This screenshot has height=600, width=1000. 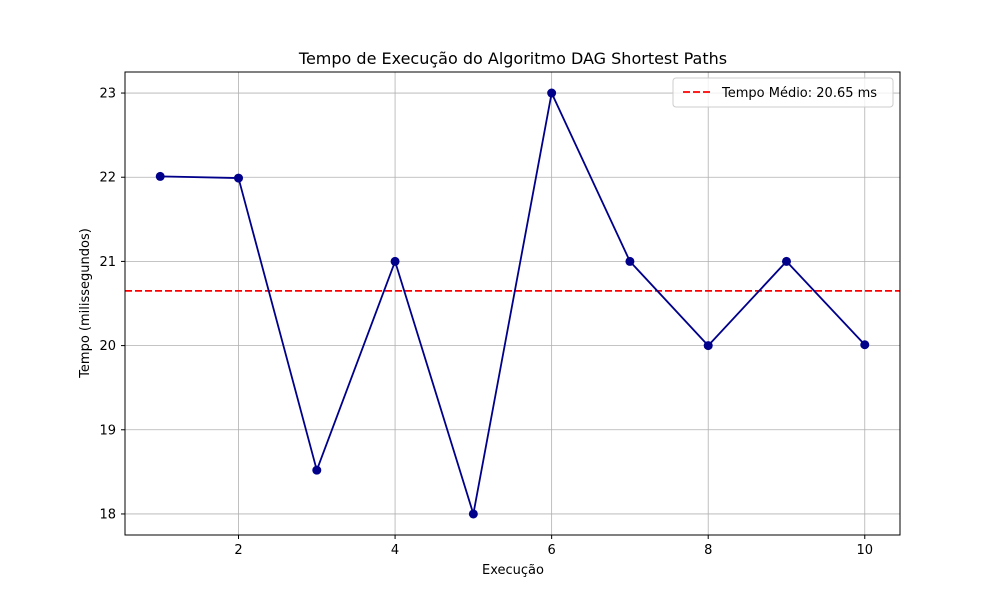 I want to click on x-tick-label: 4, so click(x=395, y=550).